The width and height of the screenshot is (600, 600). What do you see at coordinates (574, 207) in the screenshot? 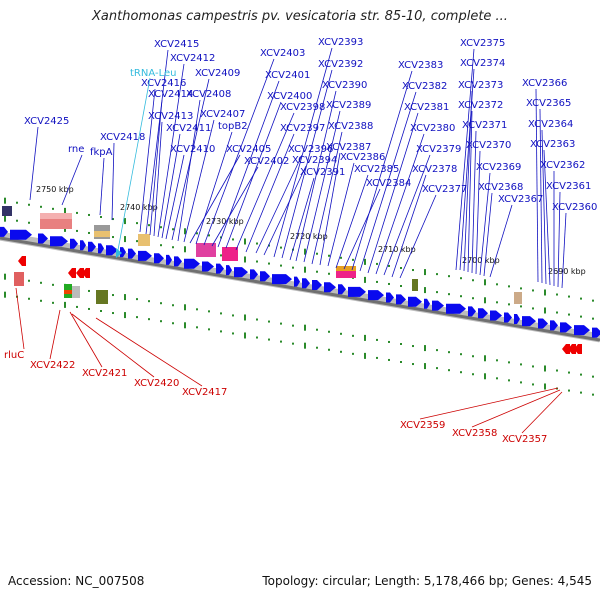
I see `gene-label: XCV2360` at bounding box center [574, 207].